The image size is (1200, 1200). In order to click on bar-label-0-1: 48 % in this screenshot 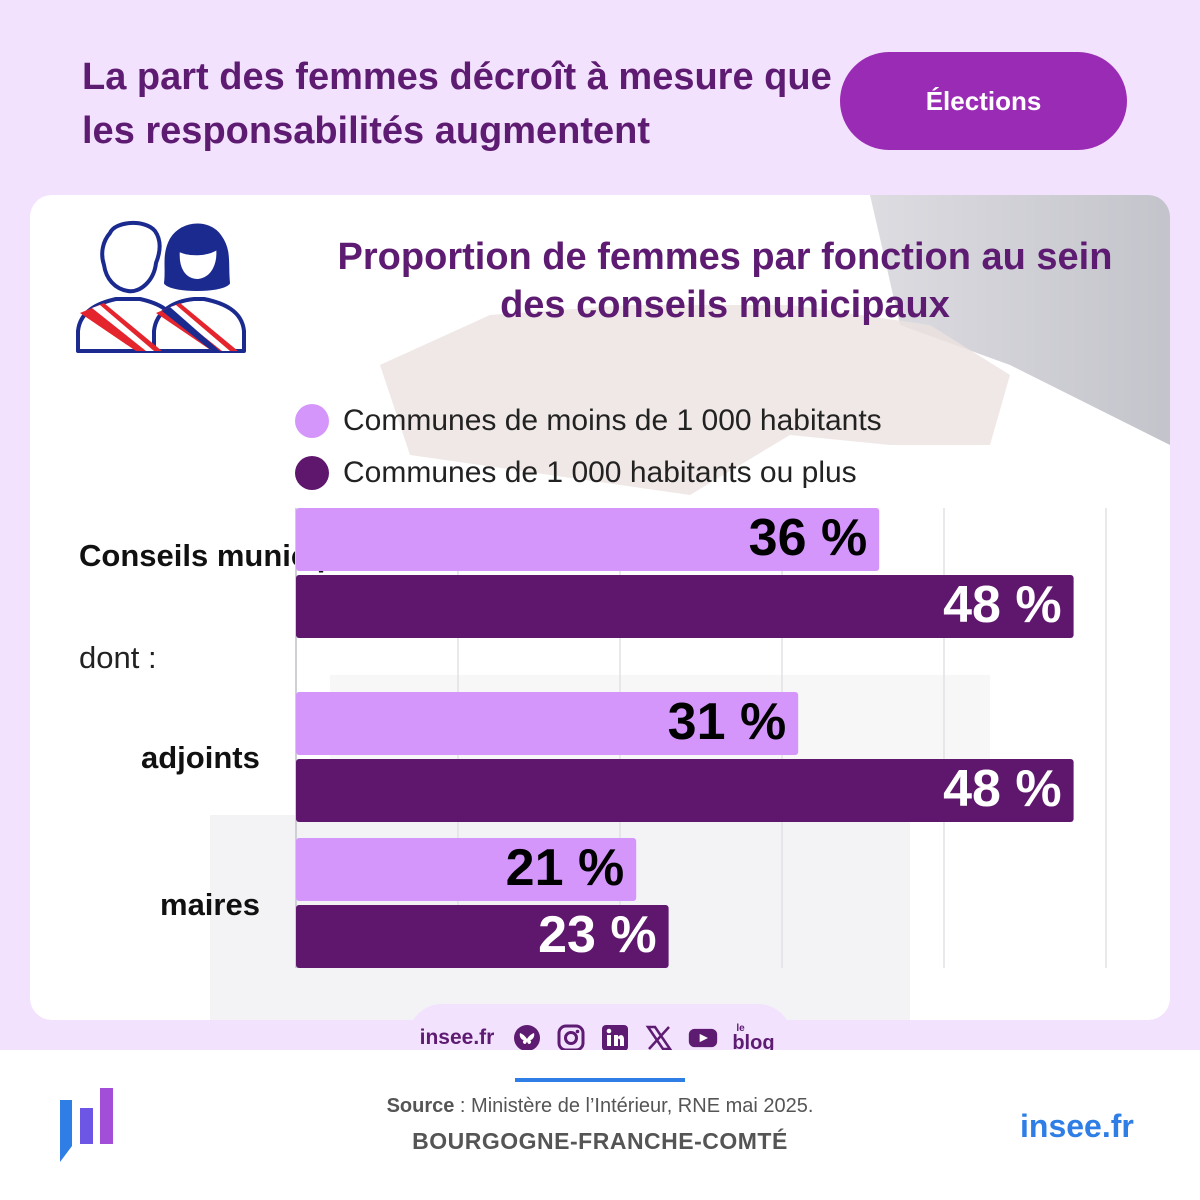, I will do `click(1002, 605)`.